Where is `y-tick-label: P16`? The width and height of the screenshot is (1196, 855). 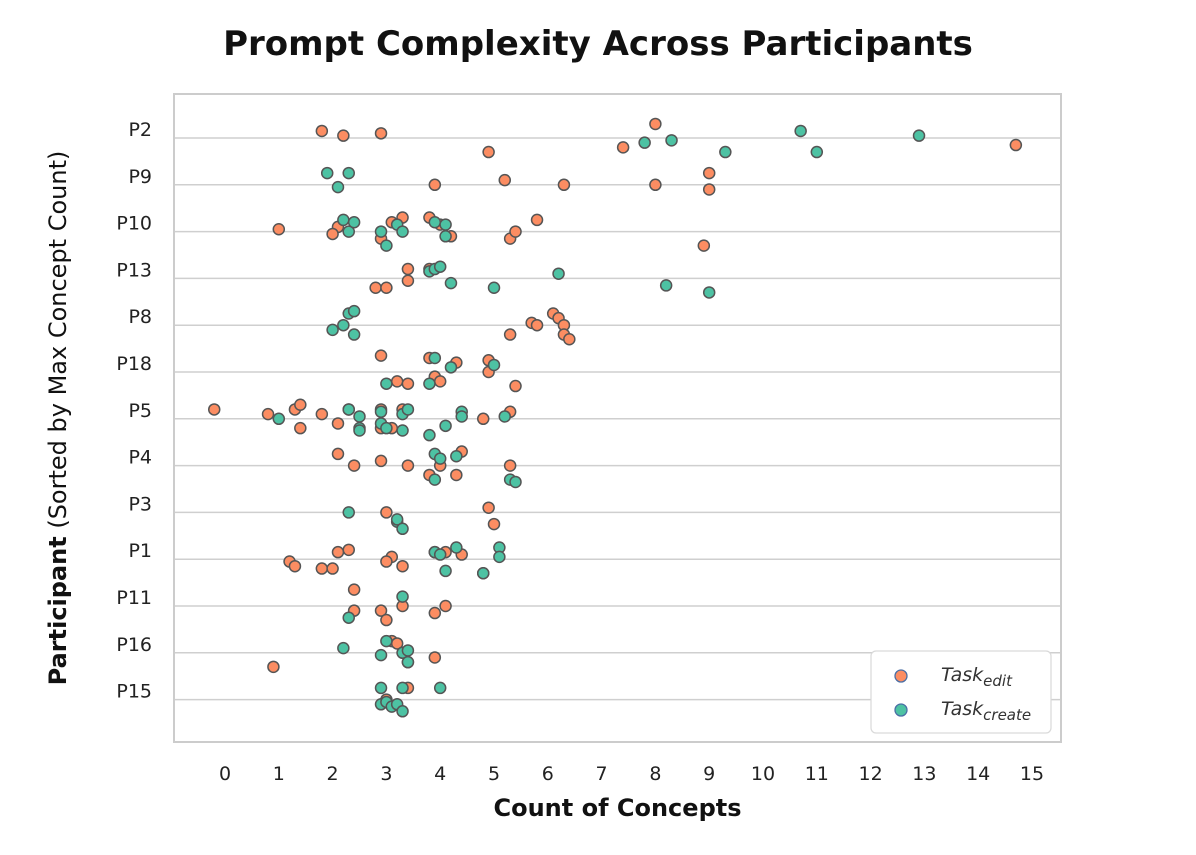 y-tick-label: P16 is located at coordinates (134, 645).